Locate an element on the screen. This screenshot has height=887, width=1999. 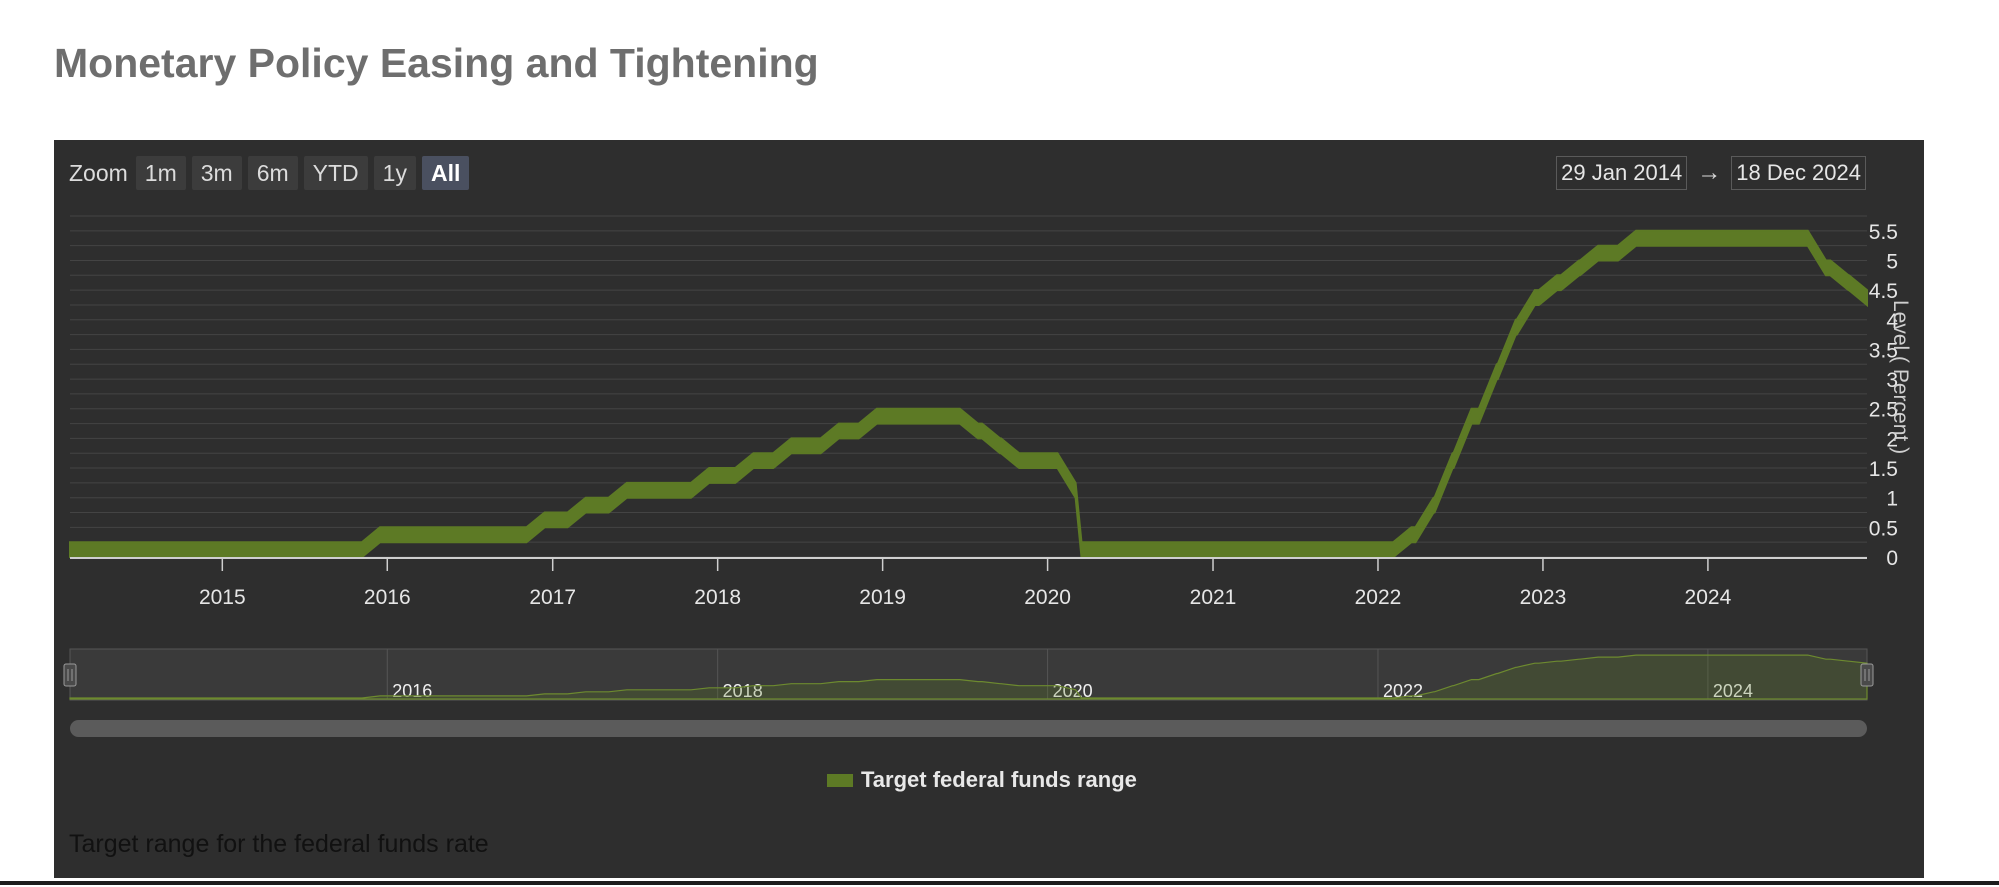
range-from-input: 29 Jan 2014 is located at coordinates (1622, 173).